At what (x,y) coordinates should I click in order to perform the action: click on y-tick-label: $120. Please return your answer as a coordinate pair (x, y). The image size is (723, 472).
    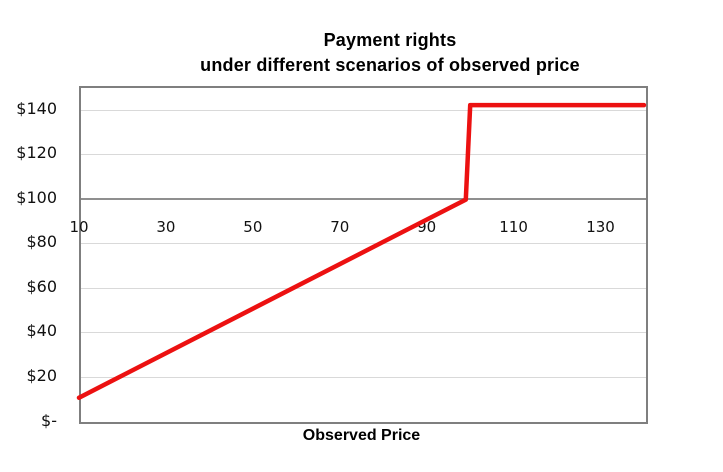
    Looking at the image, I should click on (36, 153).